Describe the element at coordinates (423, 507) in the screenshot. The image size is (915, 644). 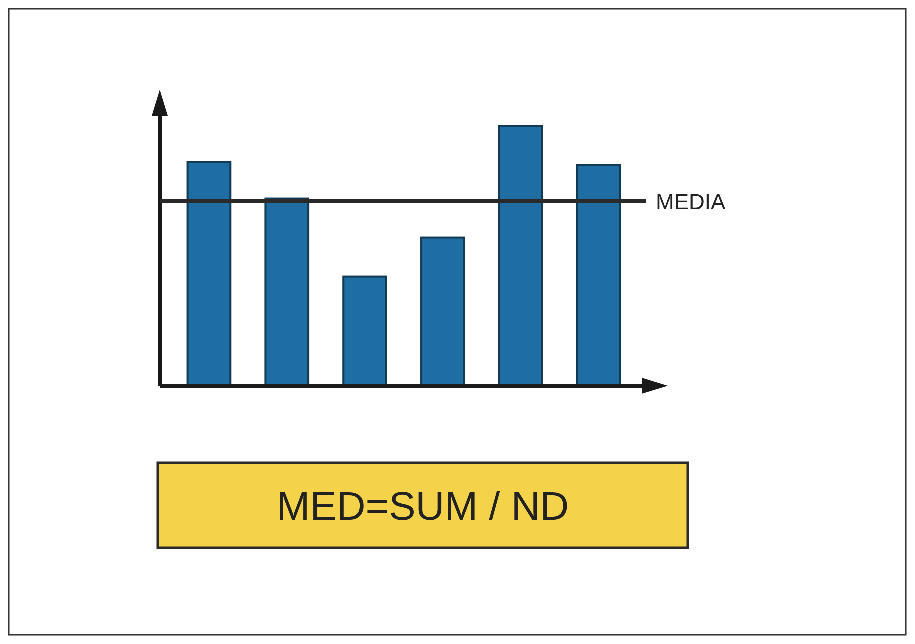
I see `text: MED=SUM / ND` at that location.